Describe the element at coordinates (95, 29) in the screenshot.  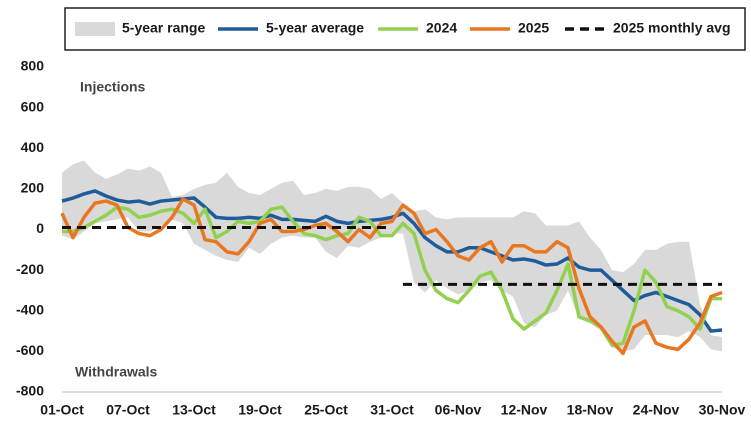
I see `legend-swatch` at that location.